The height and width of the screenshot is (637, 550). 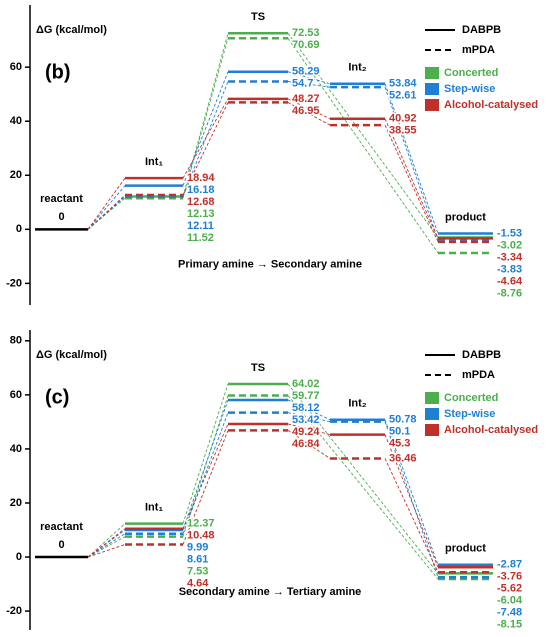 What do you see at coordinates (61, 527) in the screenshot?
I see `category-label: reactant` at bounding box center [61, 527].